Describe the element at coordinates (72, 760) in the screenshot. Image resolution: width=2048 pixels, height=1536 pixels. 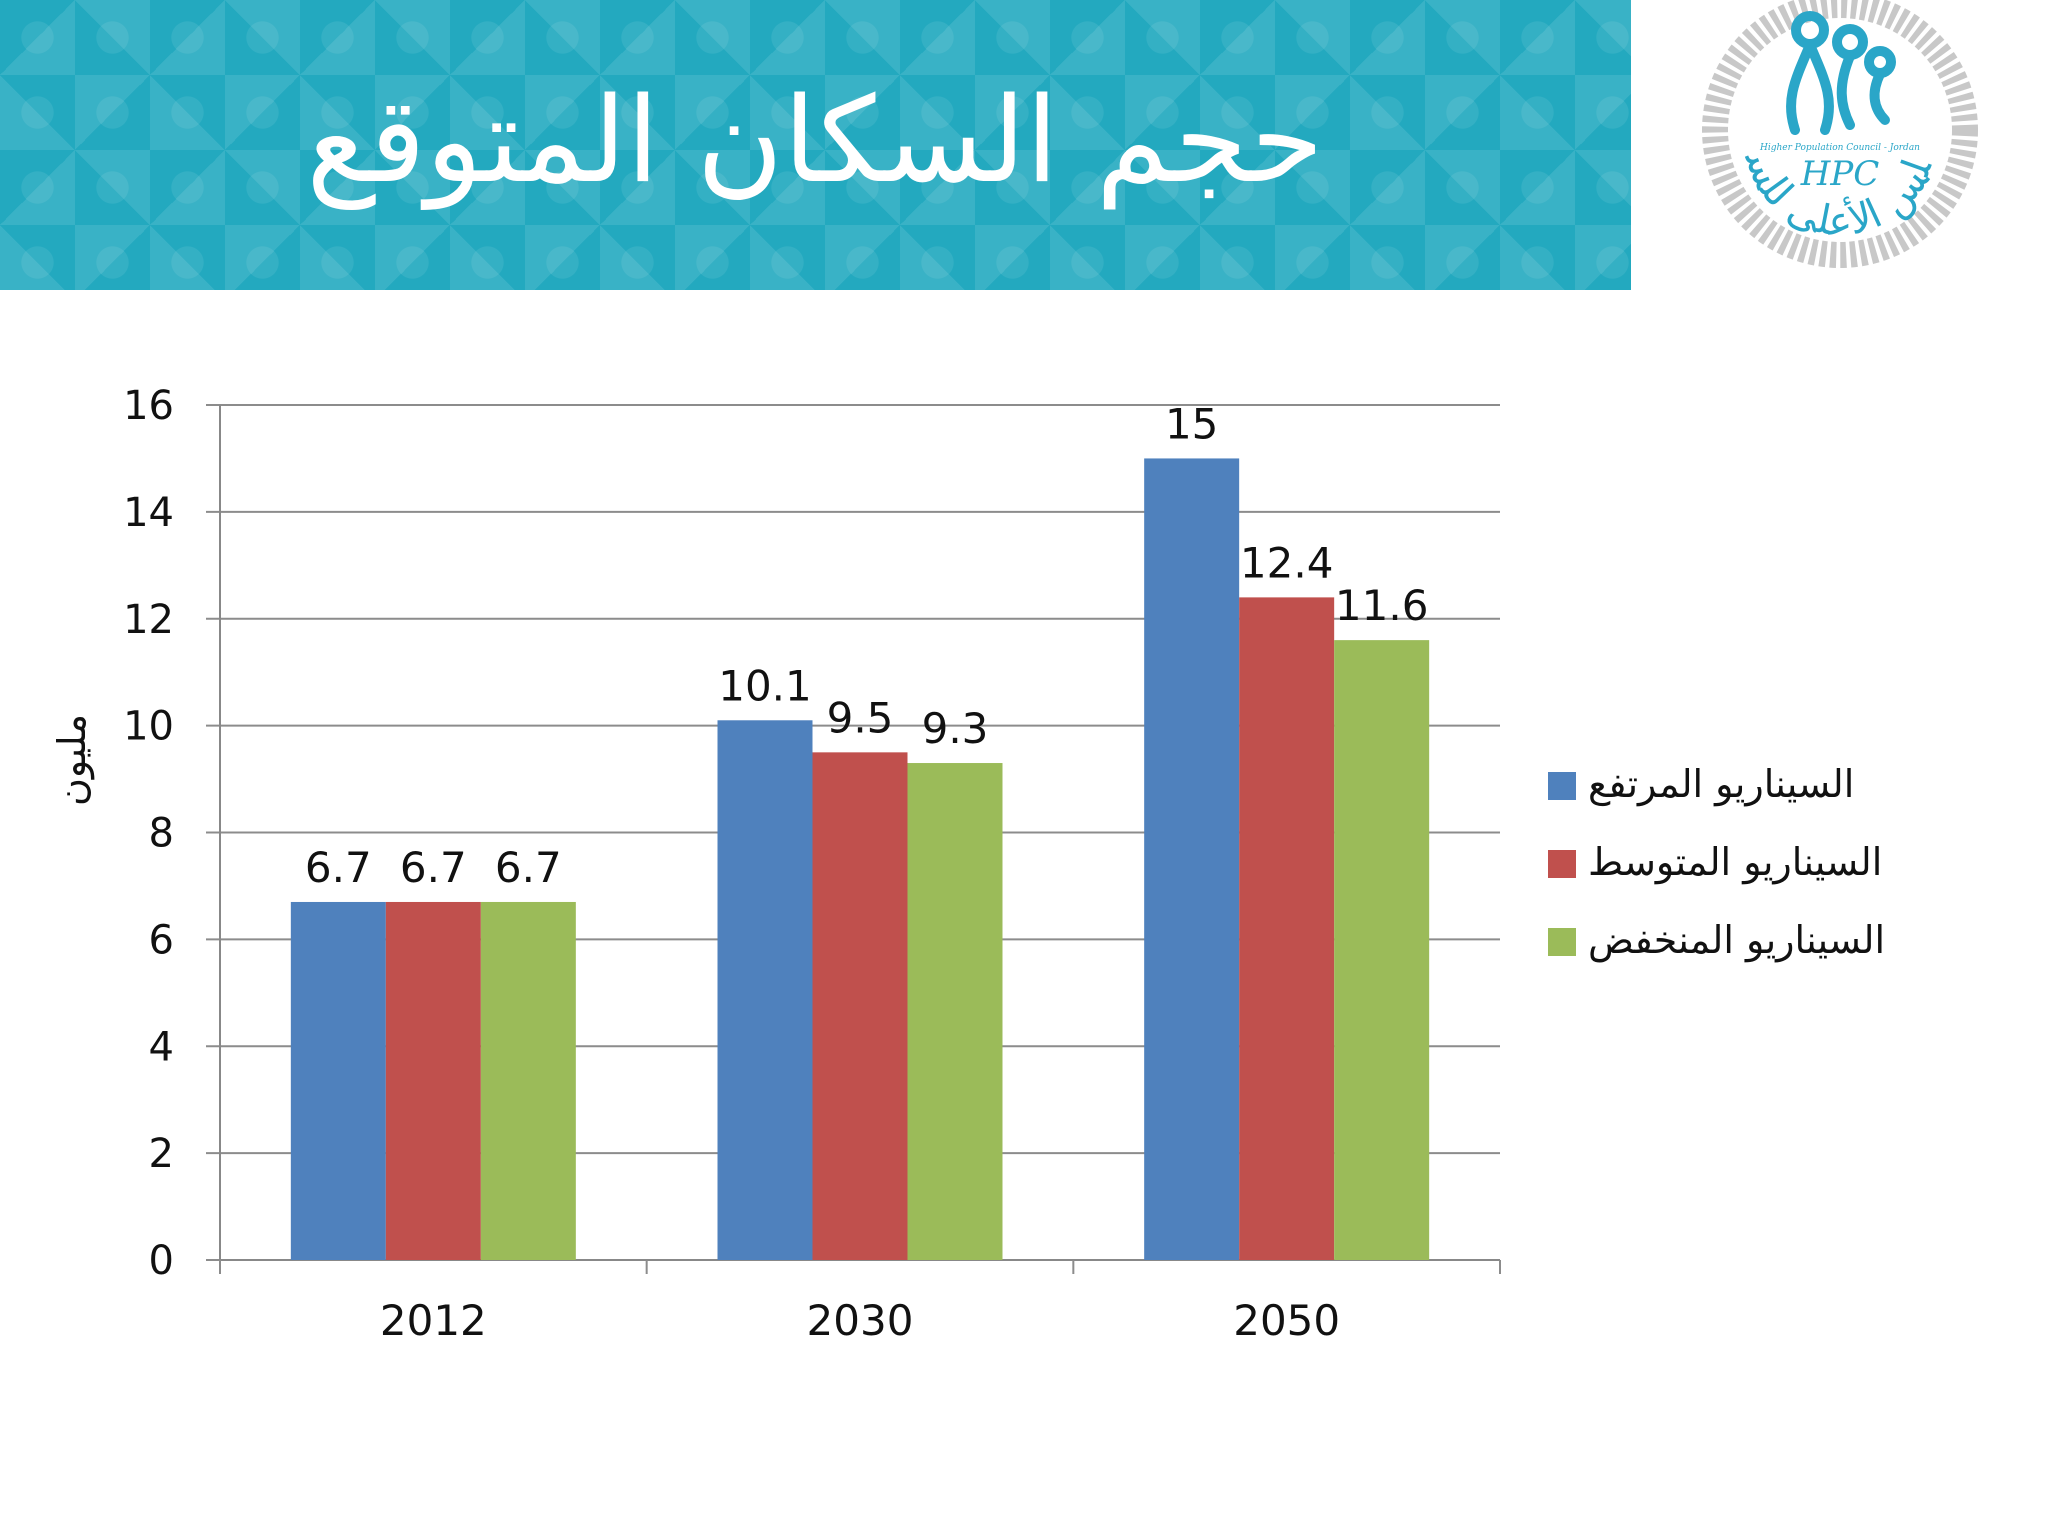
I see `y-axis-label: مليون` at that location.